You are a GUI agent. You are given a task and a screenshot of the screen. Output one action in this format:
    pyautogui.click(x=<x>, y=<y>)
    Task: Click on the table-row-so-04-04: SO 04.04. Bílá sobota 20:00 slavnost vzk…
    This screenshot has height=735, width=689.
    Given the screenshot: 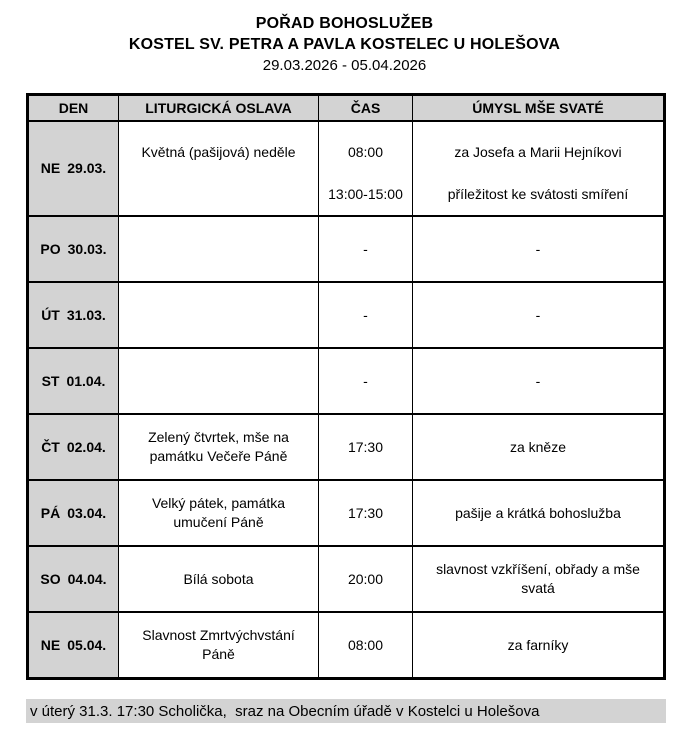 What is the action you would take?
    pyautogui.click(x=346, y=580)
    